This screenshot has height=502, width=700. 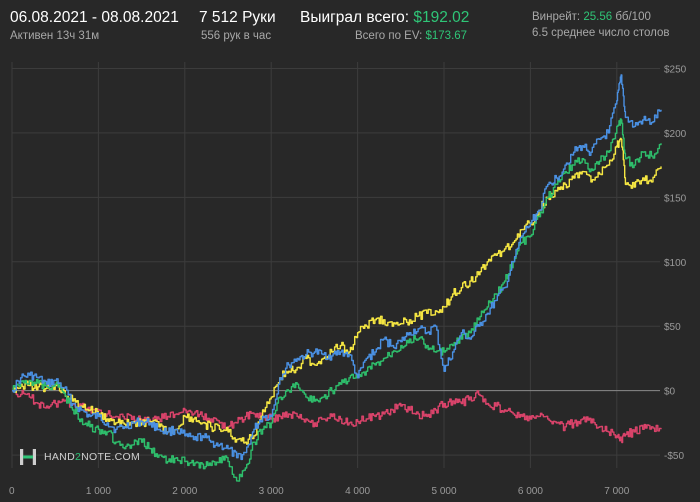 I want to click on ev-label: Всего по EV:, so click(x=389, y=36).